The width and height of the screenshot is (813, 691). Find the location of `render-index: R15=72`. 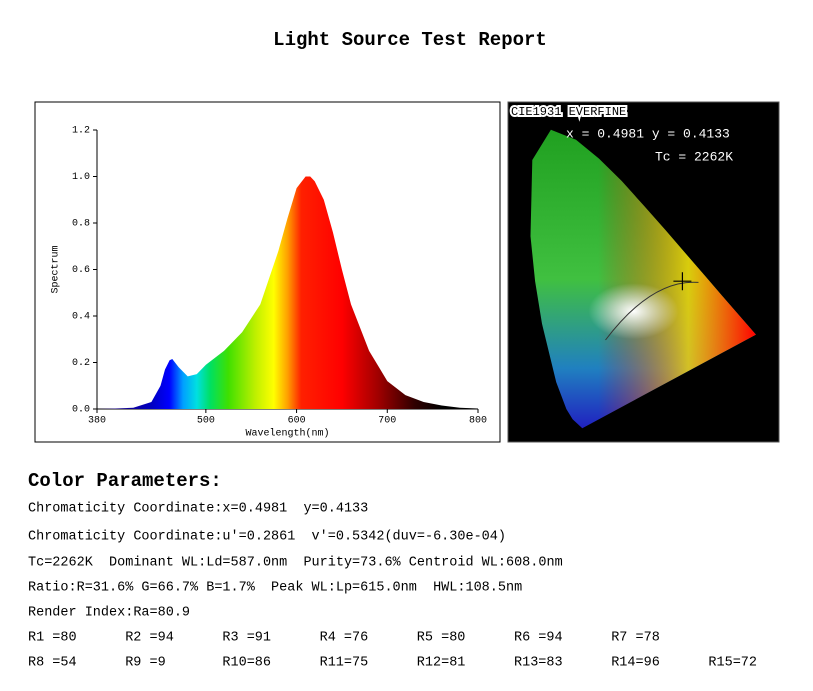

render-index: R15=72 is located at coordinates (732, 663).